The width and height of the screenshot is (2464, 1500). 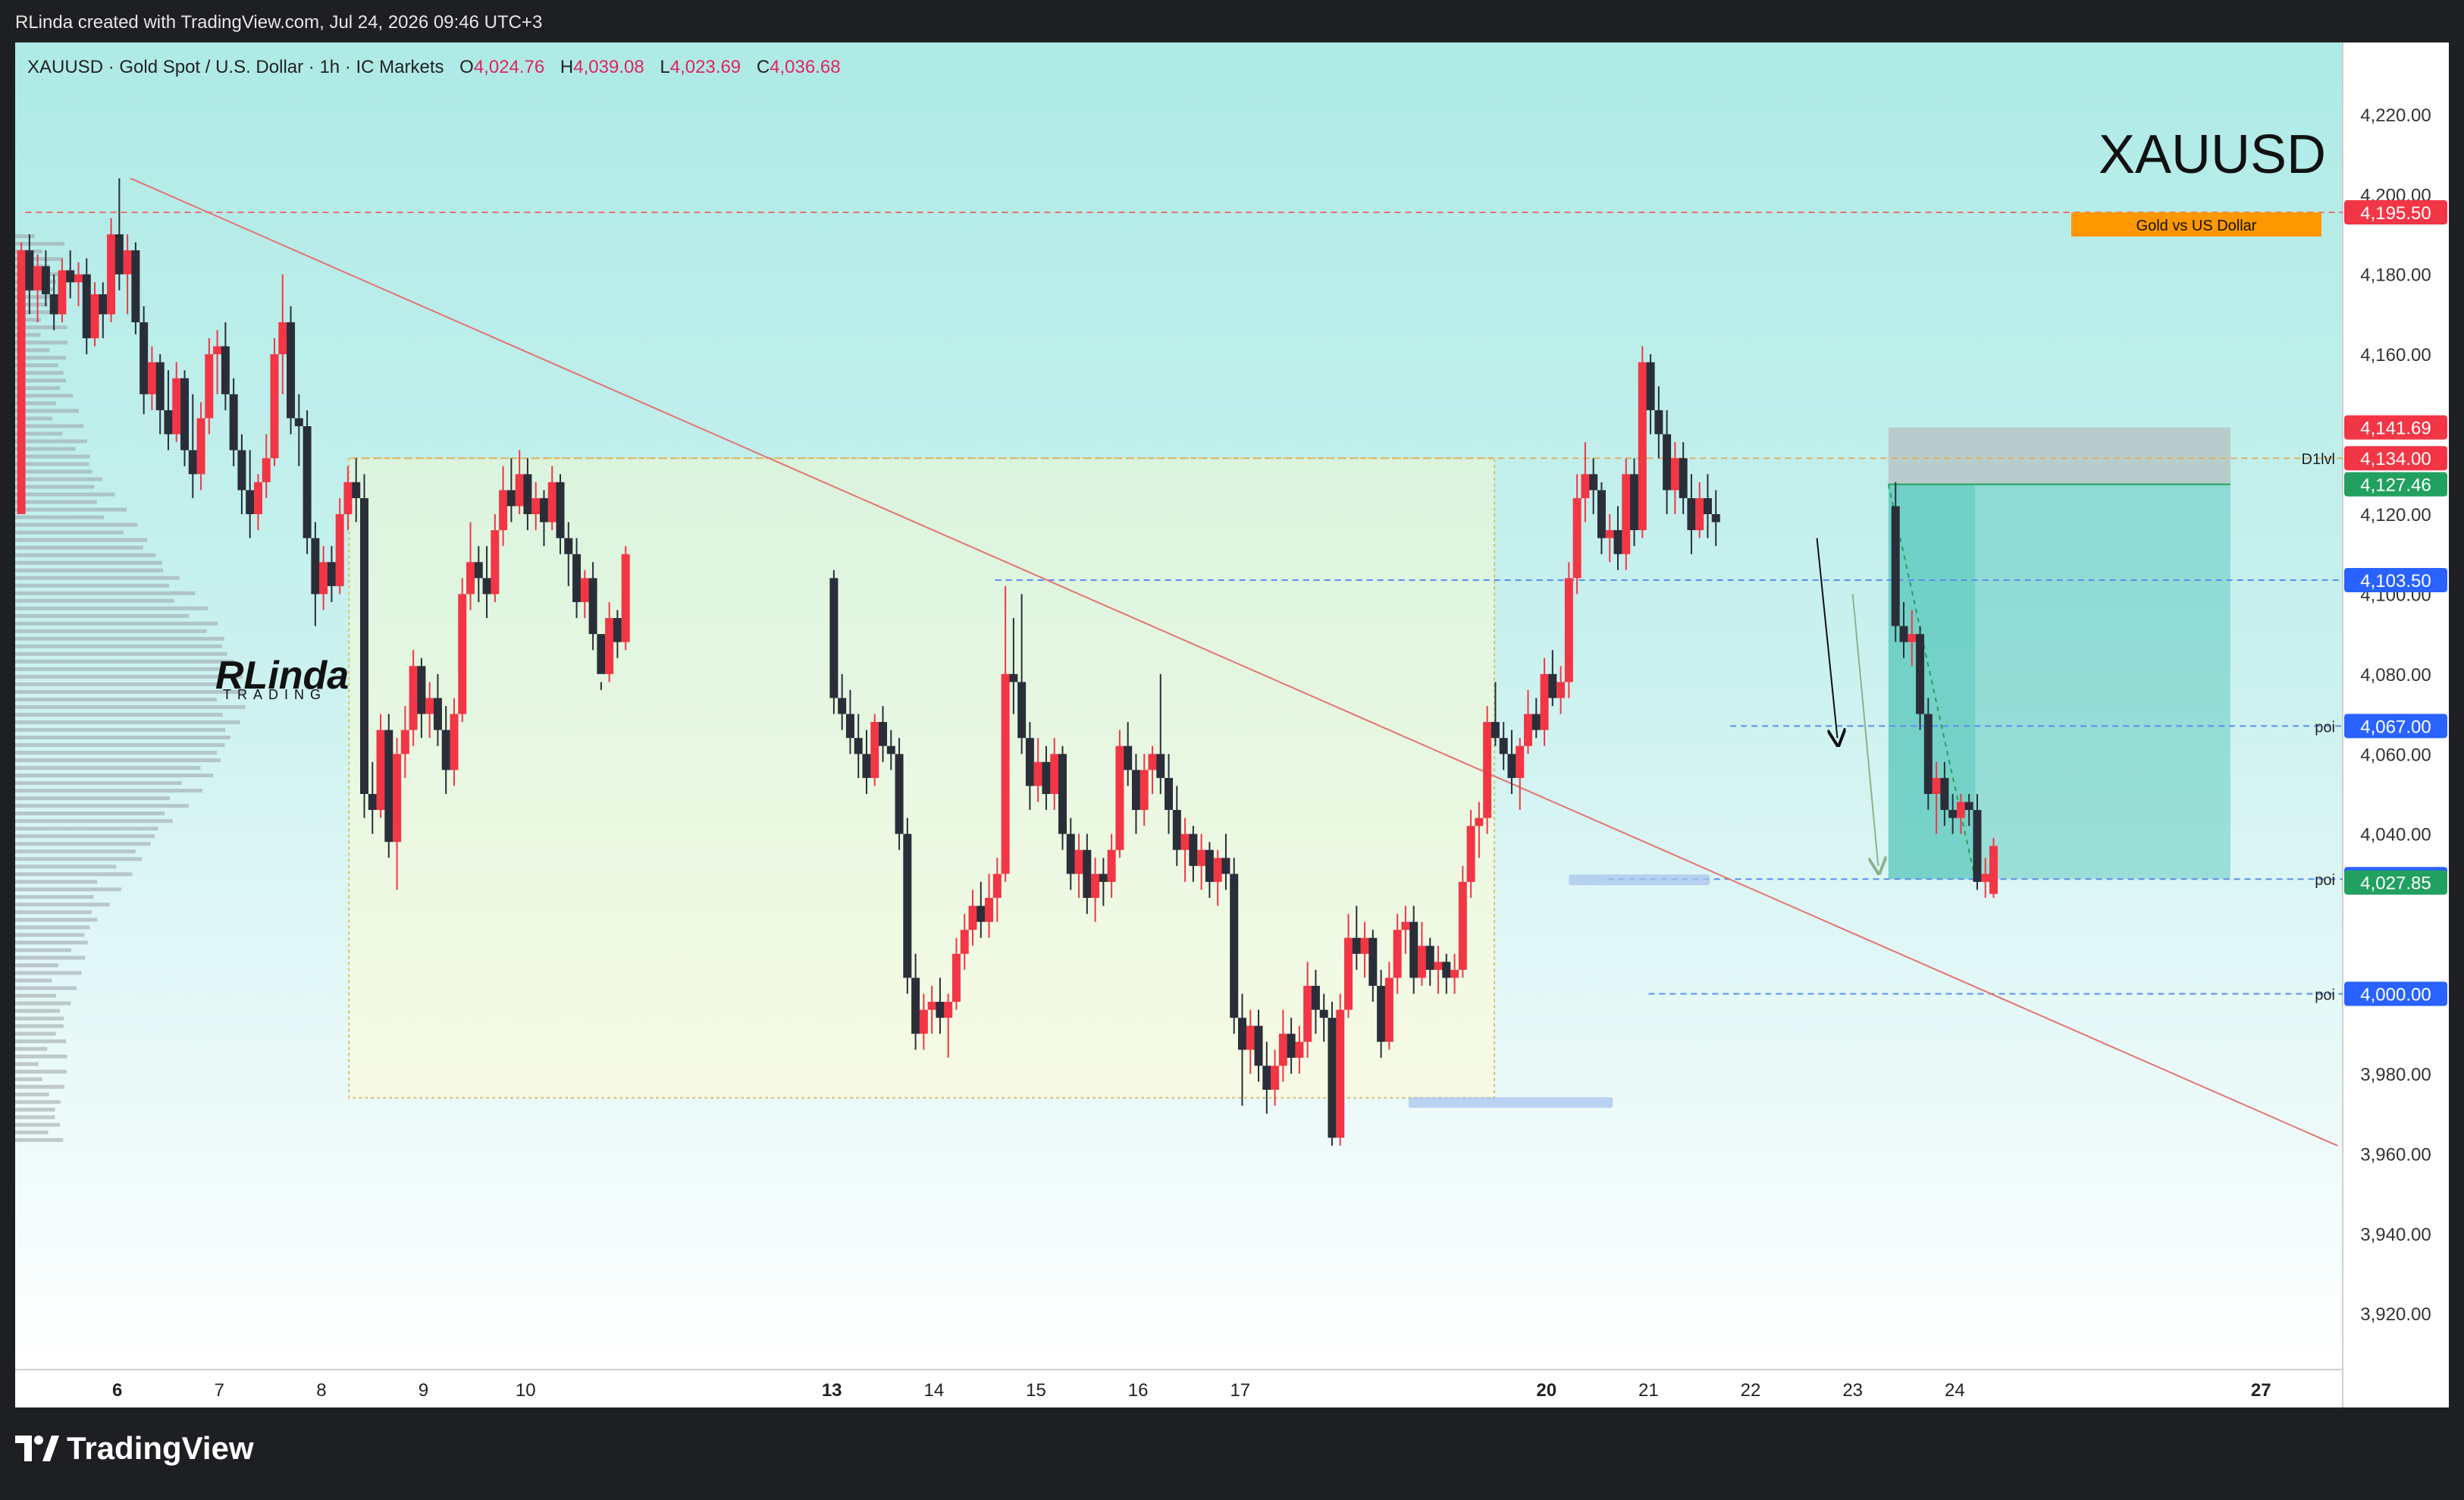 What do you see at coordinates (664, 67) in the screenshot?
I see `legend-low-label: L` at bounding box center [664, 67].